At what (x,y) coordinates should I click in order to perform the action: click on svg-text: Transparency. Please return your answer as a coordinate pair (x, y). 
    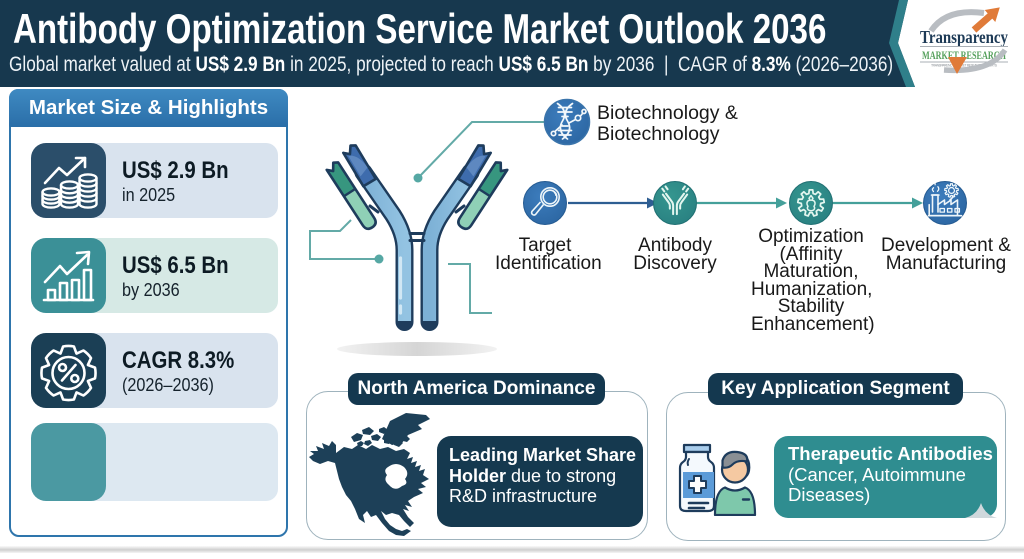
    Looking at the image, I should click on (964, 37).